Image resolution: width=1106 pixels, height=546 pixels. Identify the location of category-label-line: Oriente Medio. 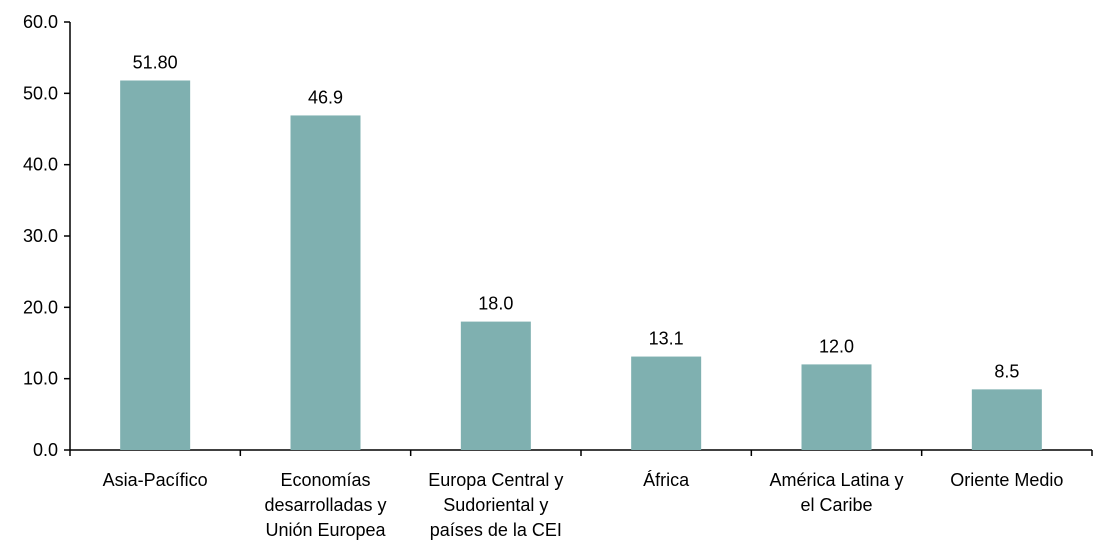
(1006, 480).